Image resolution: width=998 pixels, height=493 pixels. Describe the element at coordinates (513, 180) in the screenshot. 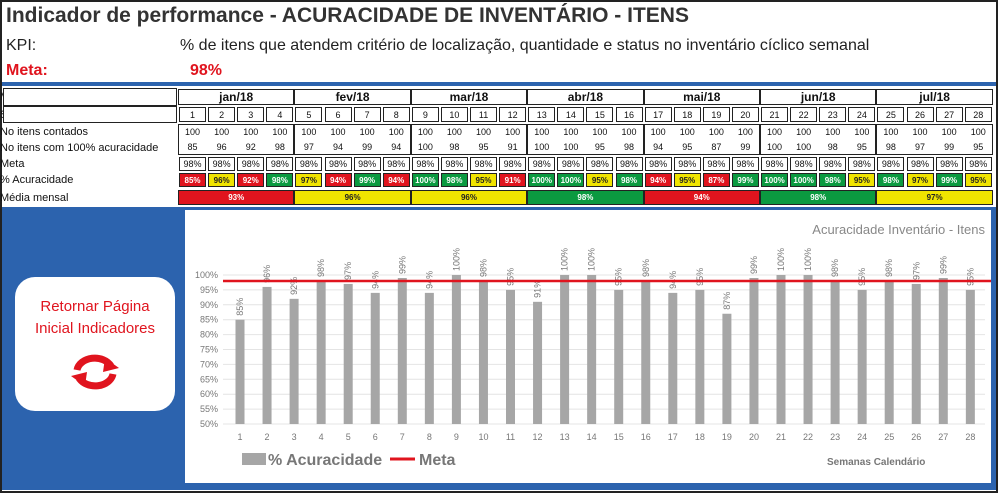

I see `accuracy-cell: 91%` at that location.